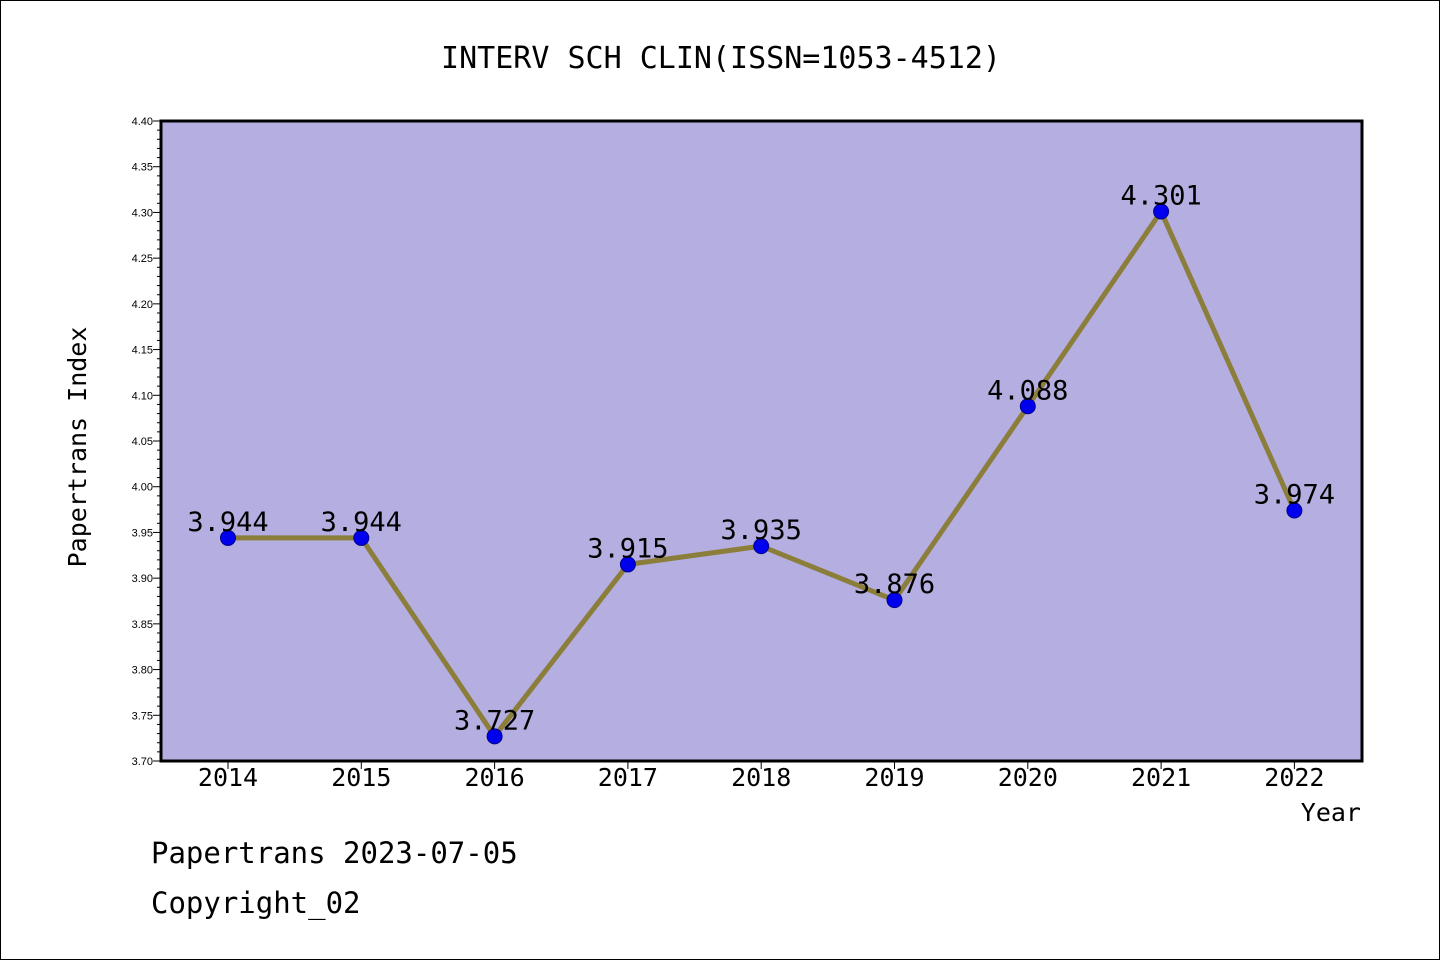 The height and width of the screenshot is (961, 1440). I want to click on x-tick-label: 2016, so click(494, 777).